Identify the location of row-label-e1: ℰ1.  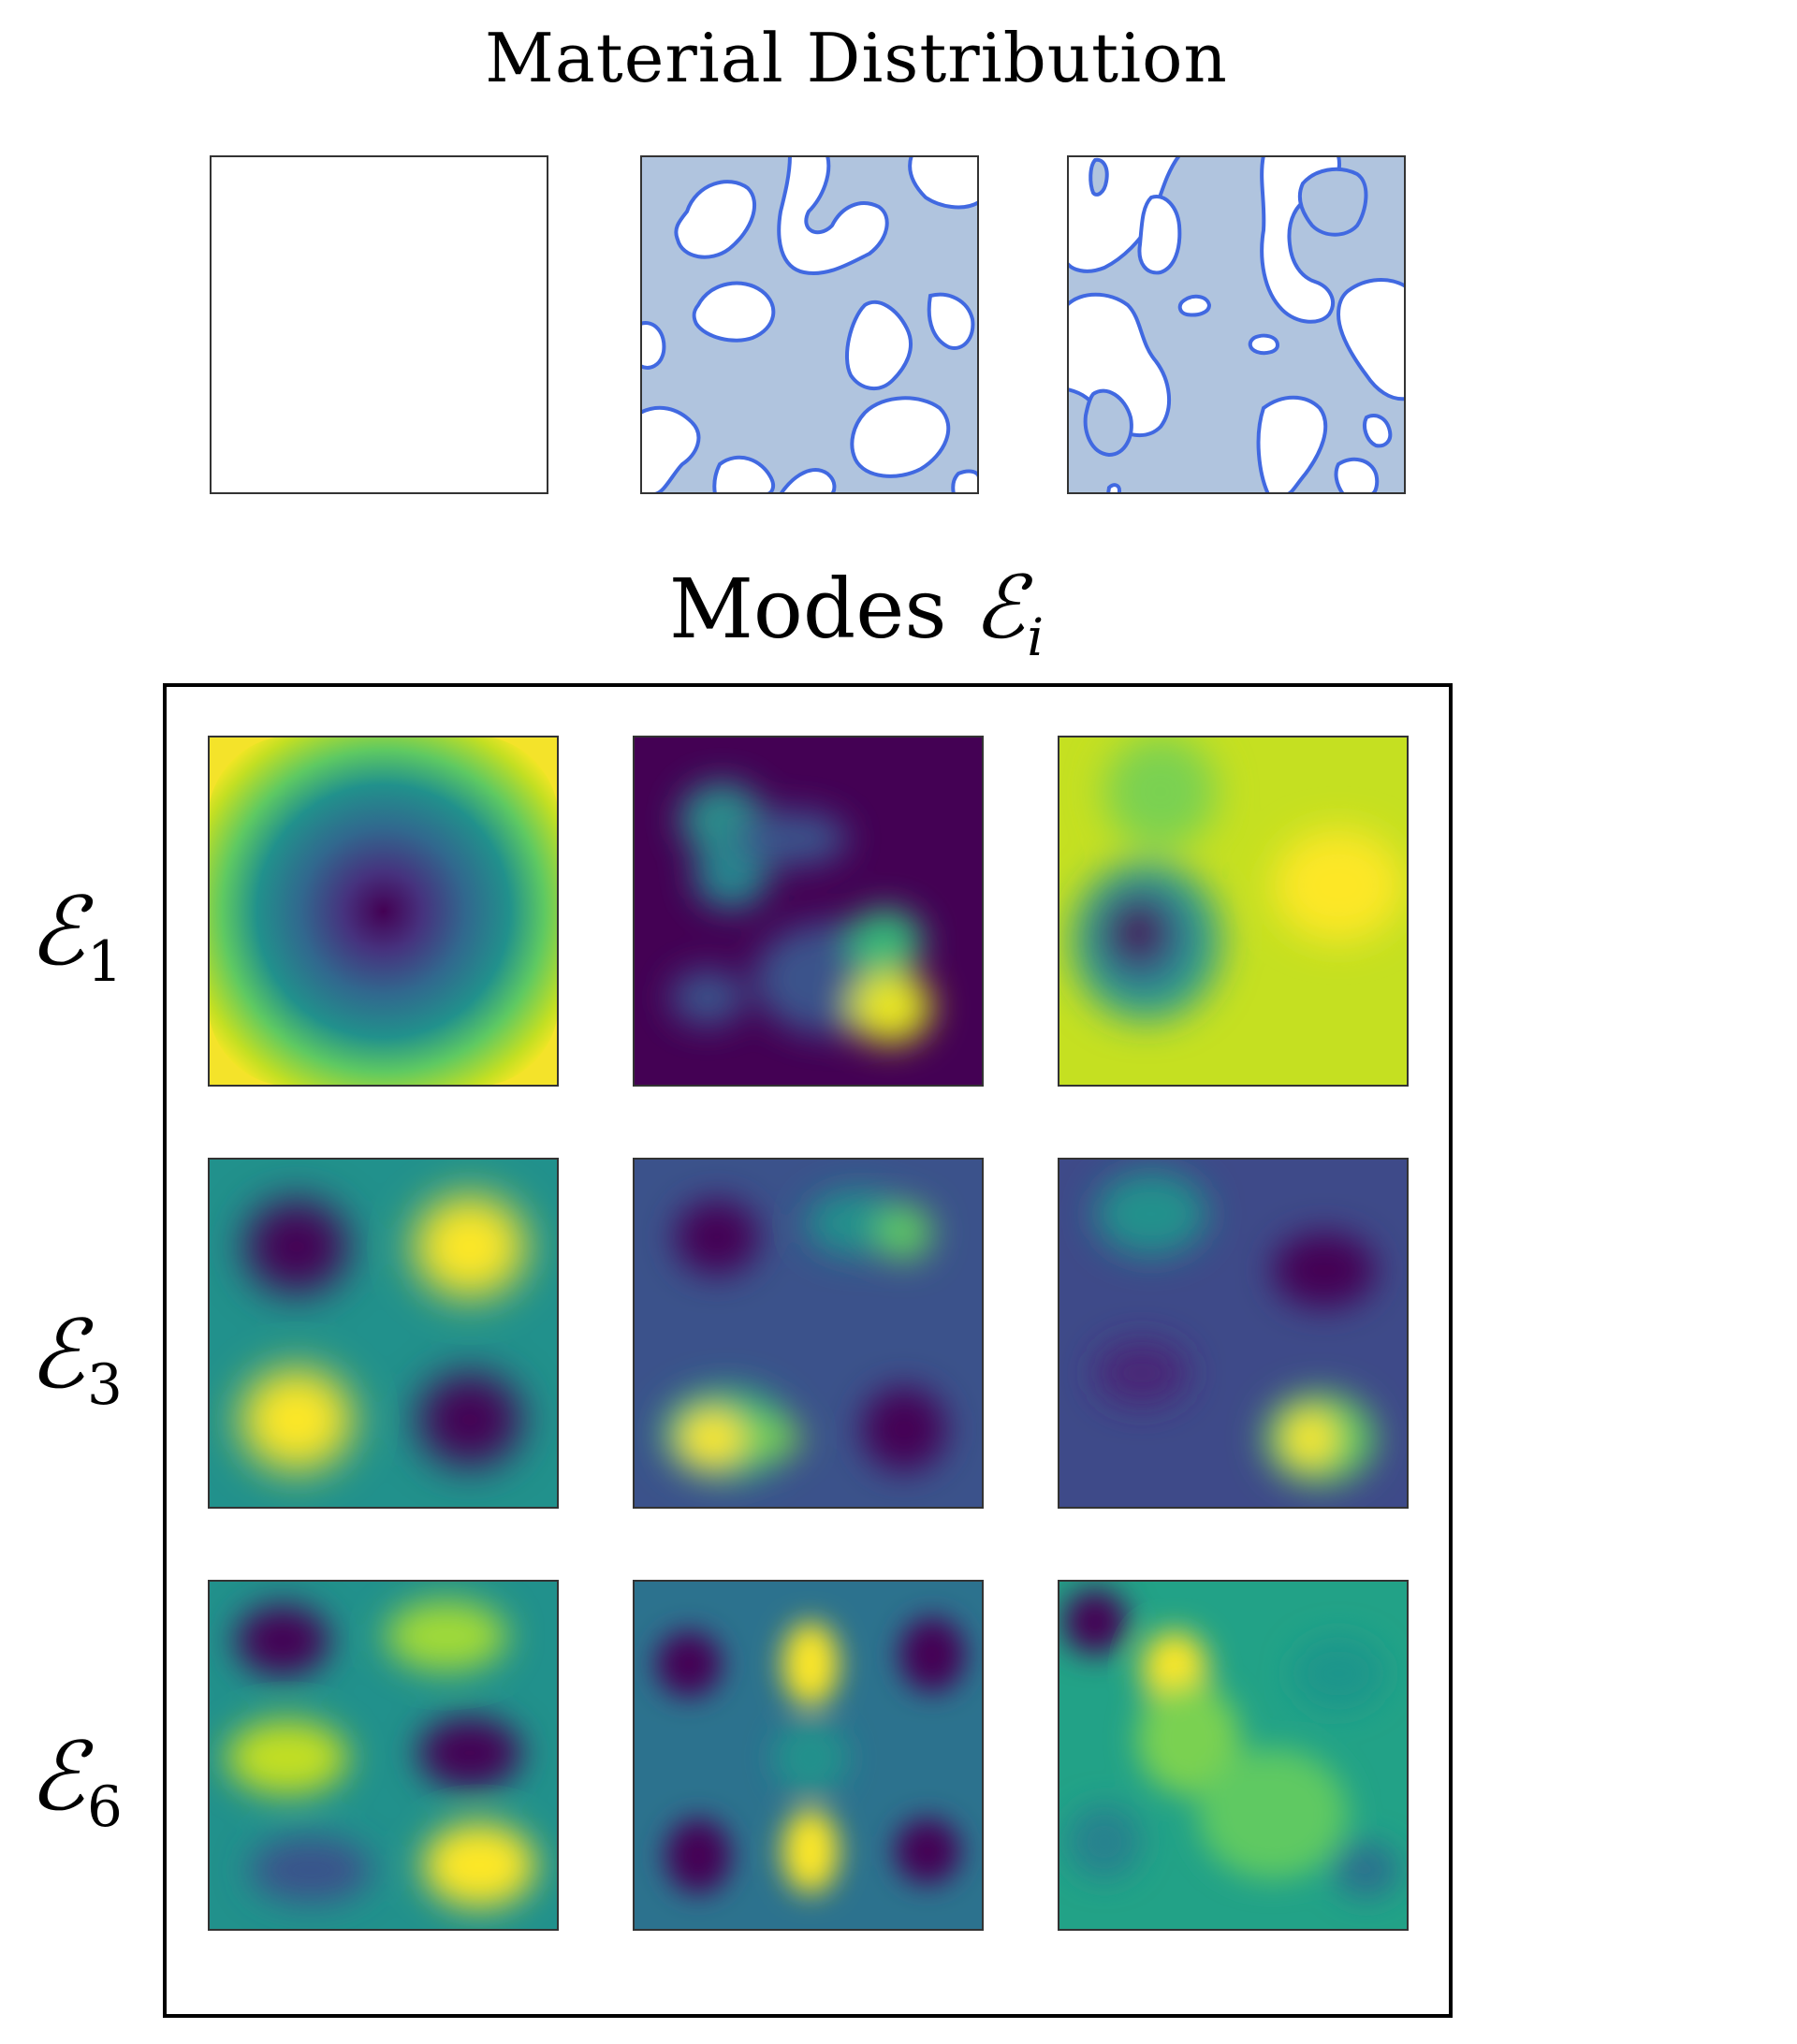
(84, 938).